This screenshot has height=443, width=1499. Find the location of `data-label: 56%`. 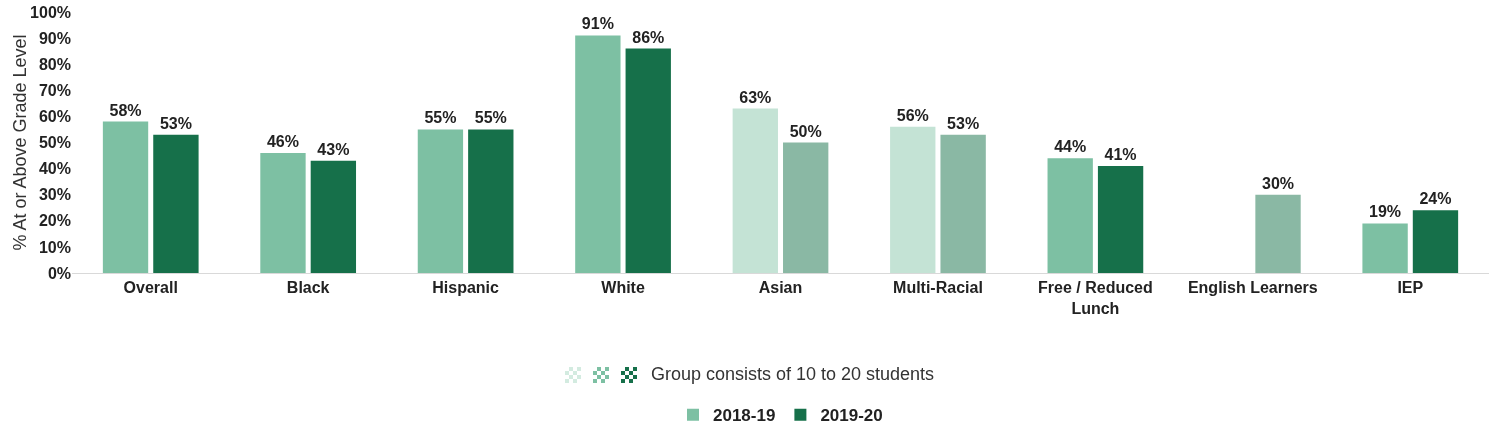

data-label: 56% is located at coordinates (912, 115).